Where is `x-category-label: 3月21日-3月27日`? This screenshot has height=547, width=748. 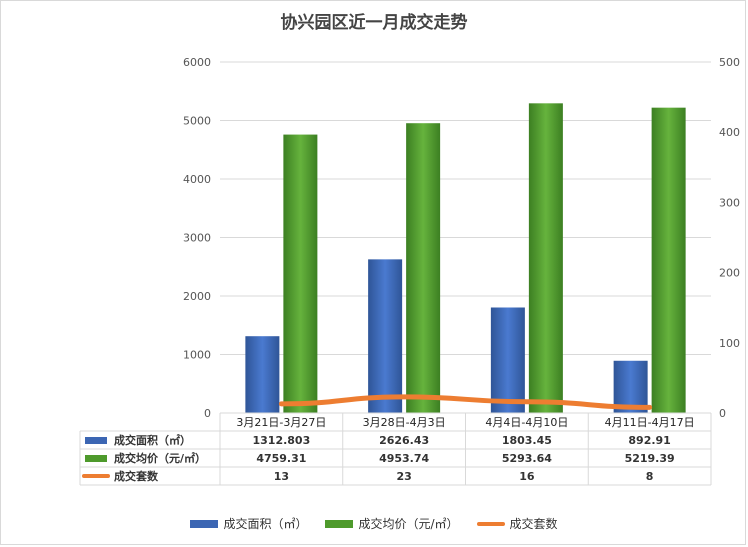 x-category-label: 3月21日-3月27日 is located at coordinates (281, 422).